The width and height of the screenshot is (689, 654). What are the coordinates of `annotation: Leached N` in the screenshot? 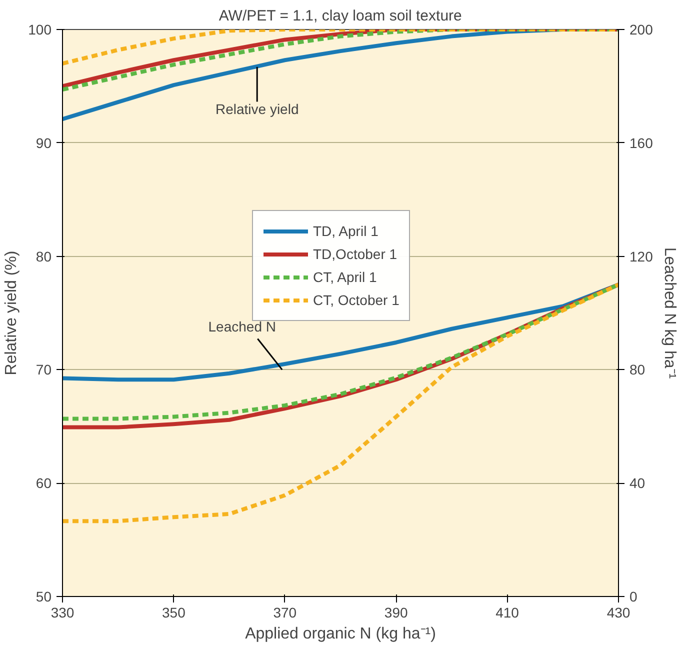 It's located at (242, 326).